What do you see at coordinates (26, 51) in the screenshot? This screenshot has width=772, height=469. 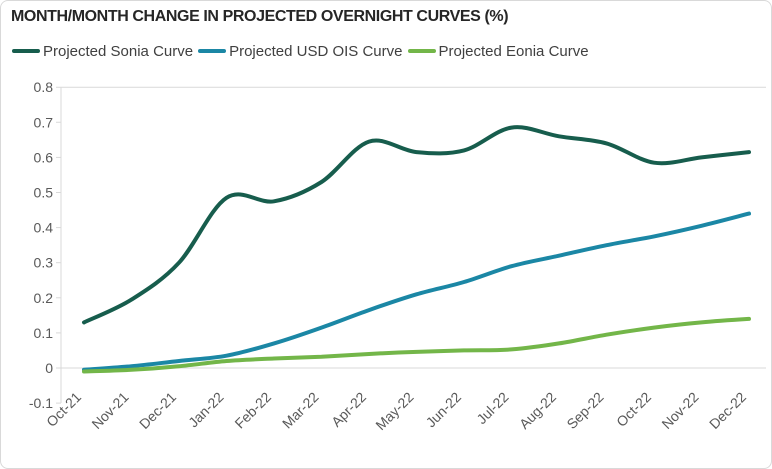 I see `sonia-line-swatch-icon` at bounding box center [26, 51].